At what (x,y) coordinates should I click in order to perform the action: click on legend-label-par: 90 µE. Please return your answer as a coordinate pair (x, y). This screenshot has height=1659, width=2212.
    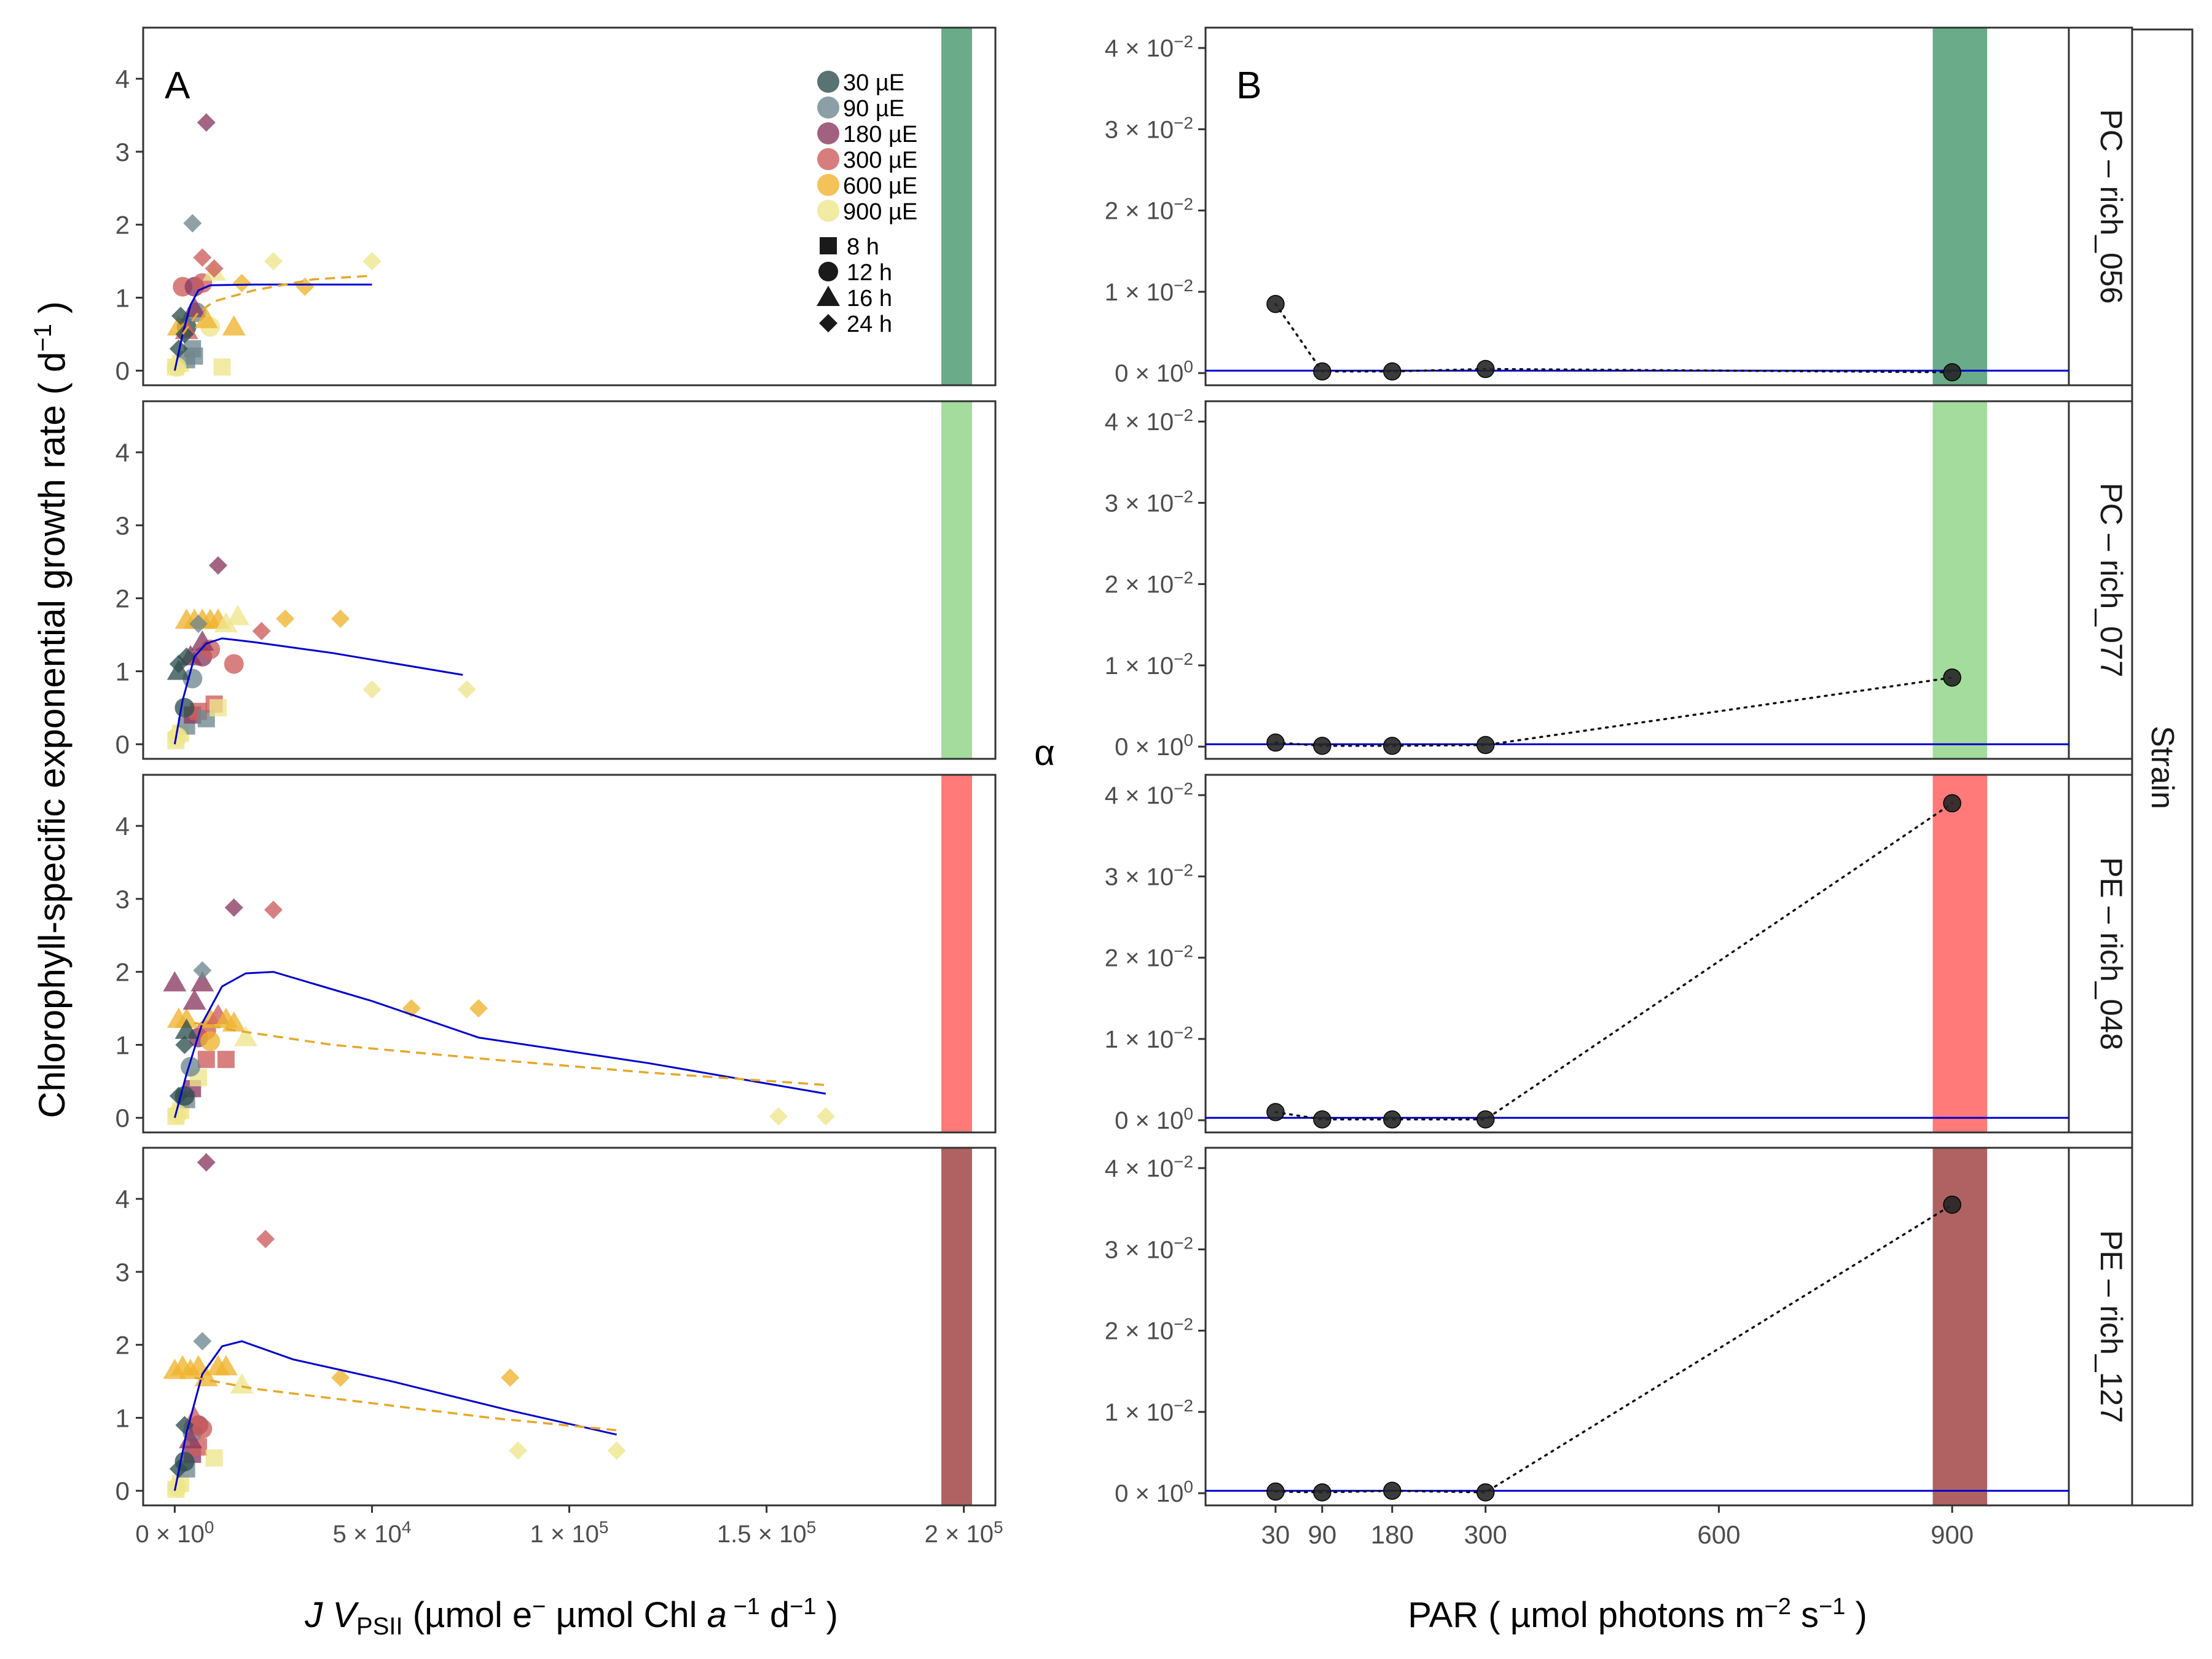
    Looking at the image, I should click on (873, 109).